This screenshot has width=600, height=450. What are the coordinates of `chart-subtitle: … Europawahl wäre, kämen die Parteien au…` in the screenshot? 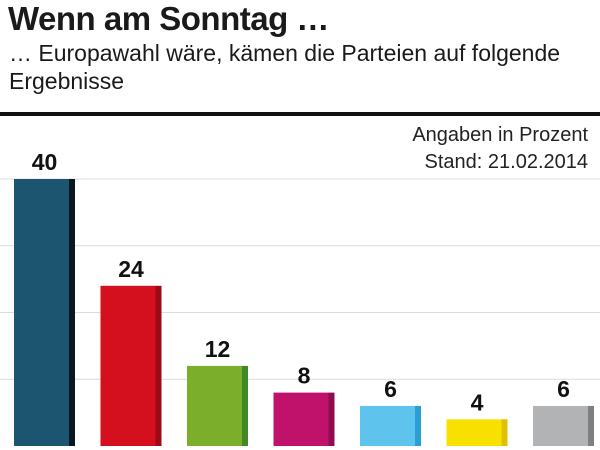 It's located at (285, 67).